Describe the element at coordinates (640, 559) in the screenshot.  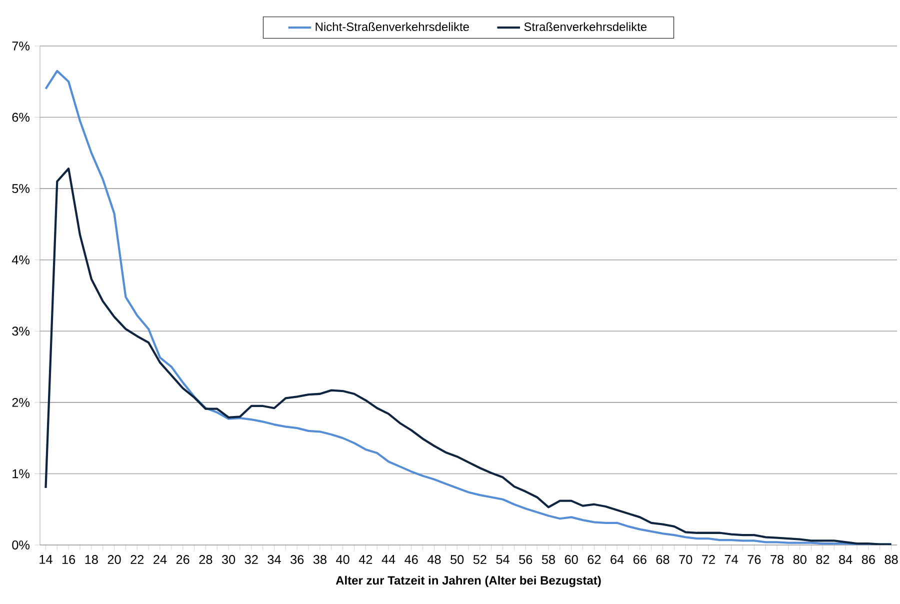
I see `x-tick-label: 66` at that location.